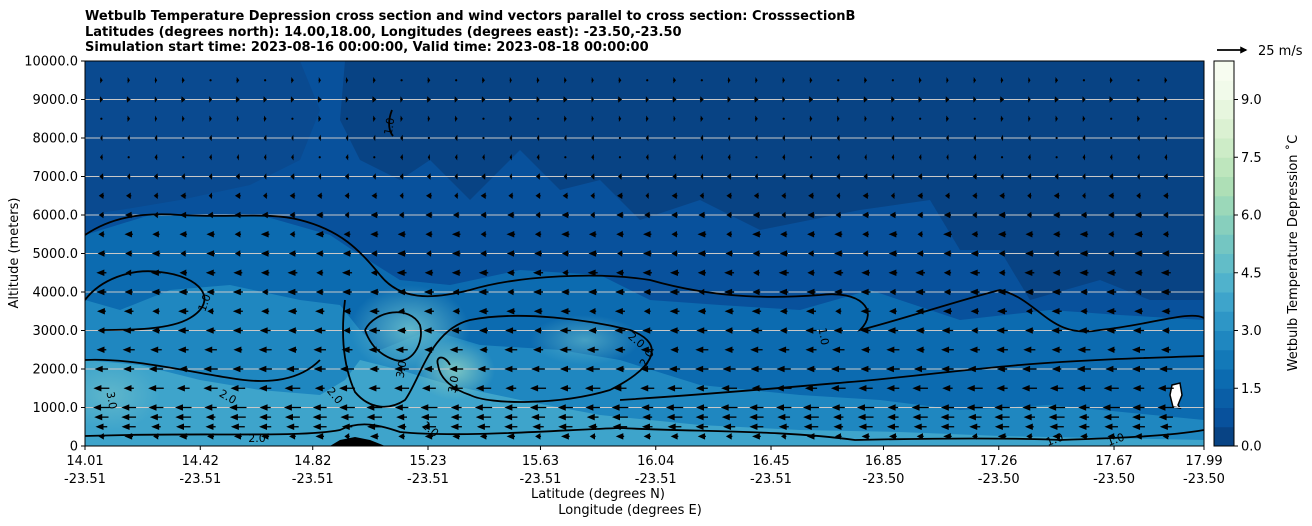 The height and width of the screenshot is (526, 1312). What do you see at coordinates (911, 378) in the screenshot?
I see `contour-2c-right` at bounding box center [911, 378].